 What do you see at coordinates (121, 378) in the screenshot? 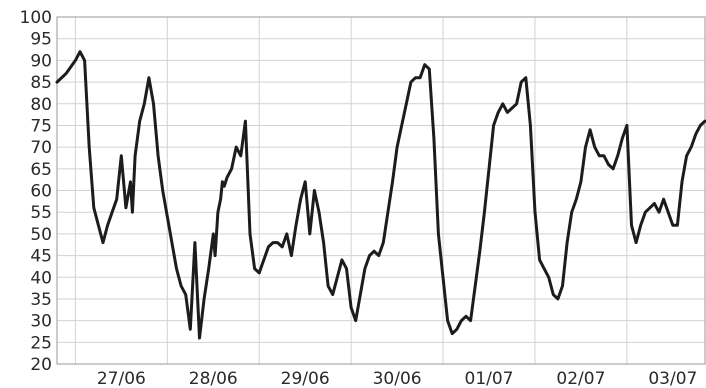
I see `x-tick-label: 27/06` at bounding box center [121, 378].